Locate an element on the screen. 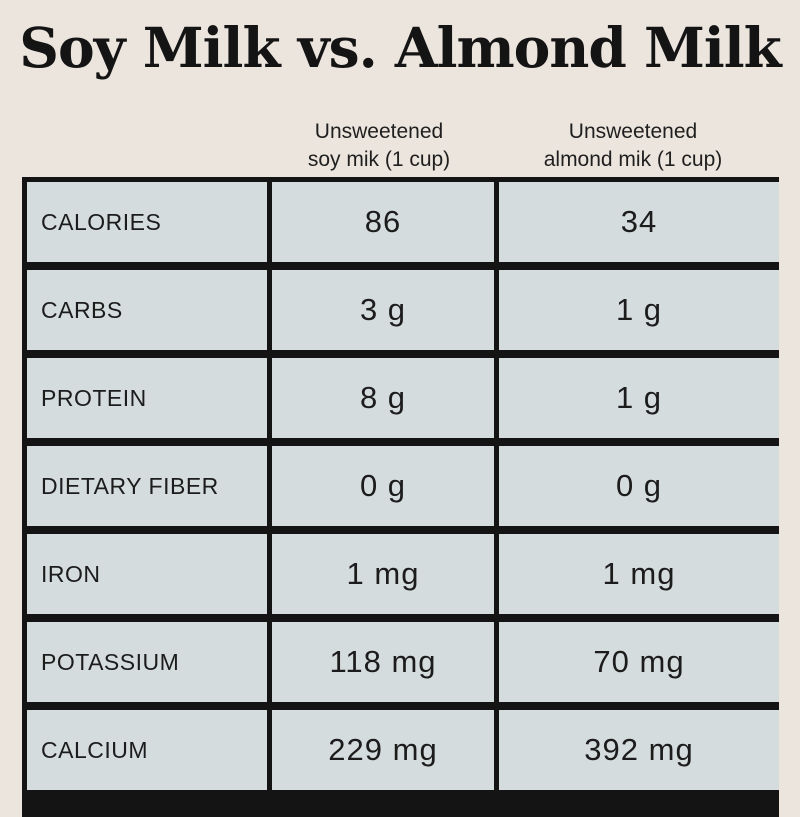 The height and width of the screenshot is (817, 800). almond-value-cell: 0 g is located at coordinates (639, 486).